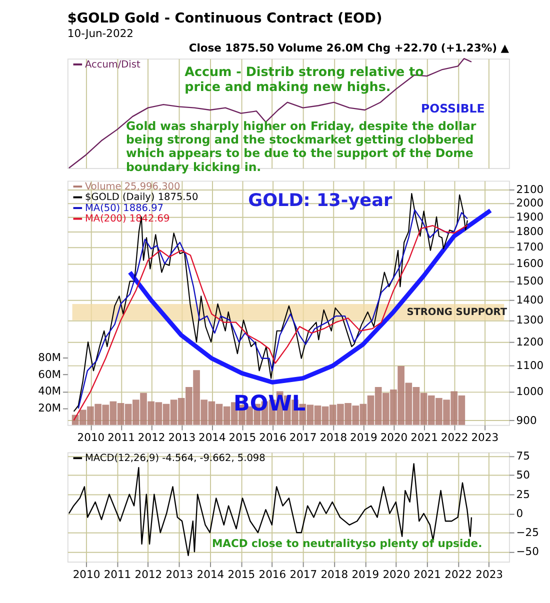  What do you see at coordinates (530, 189) in the screenshot?
I see `y-tick-label: 2100` at bounding box center [530, 189].